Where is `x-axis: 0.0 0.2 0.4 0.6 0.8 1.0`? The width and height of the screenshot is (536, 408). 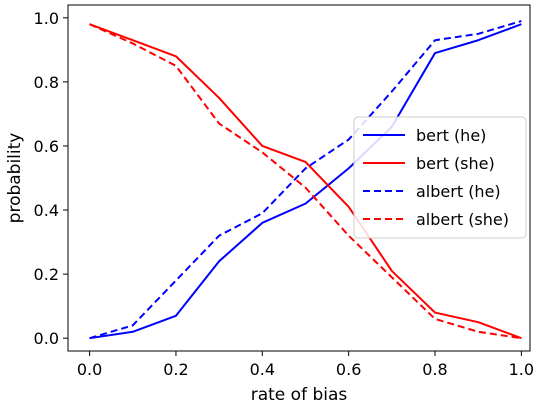 x-axis: 0.0 0.2 0.4 0.6 0.8 1.0 is located at coordinates (305, 365).